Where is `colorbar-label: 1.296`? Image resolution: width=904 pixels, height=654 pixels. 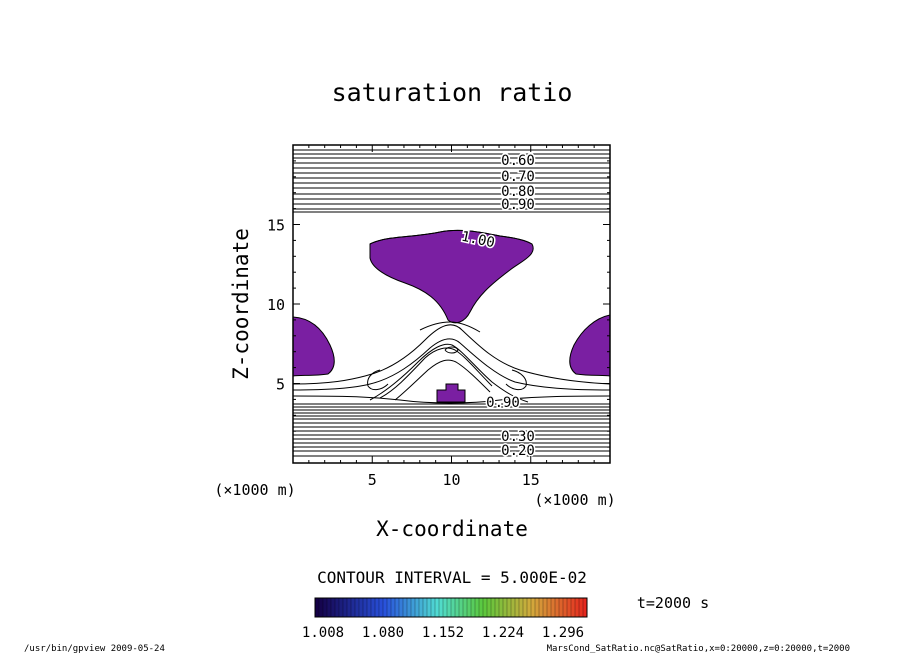 colorbar-label: 1.296 is located at coordinates (563, 633).